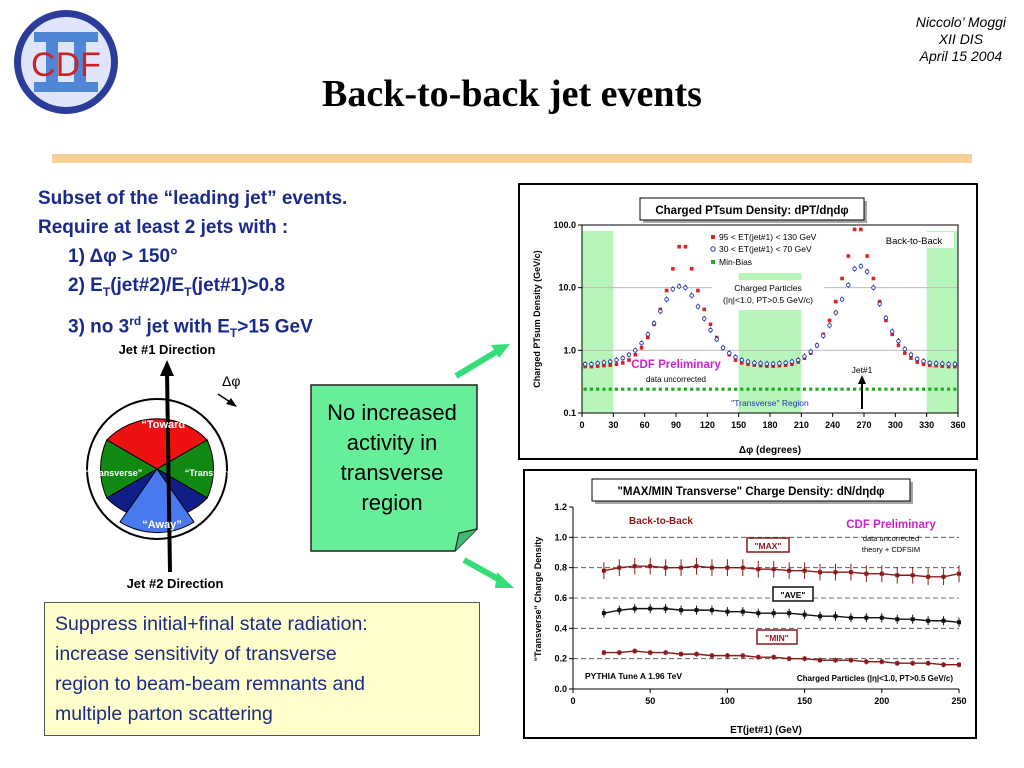 The width and height of the screenshot is (1024, 768). I want to click on conference-name: XII DIS, so click(961, 39).